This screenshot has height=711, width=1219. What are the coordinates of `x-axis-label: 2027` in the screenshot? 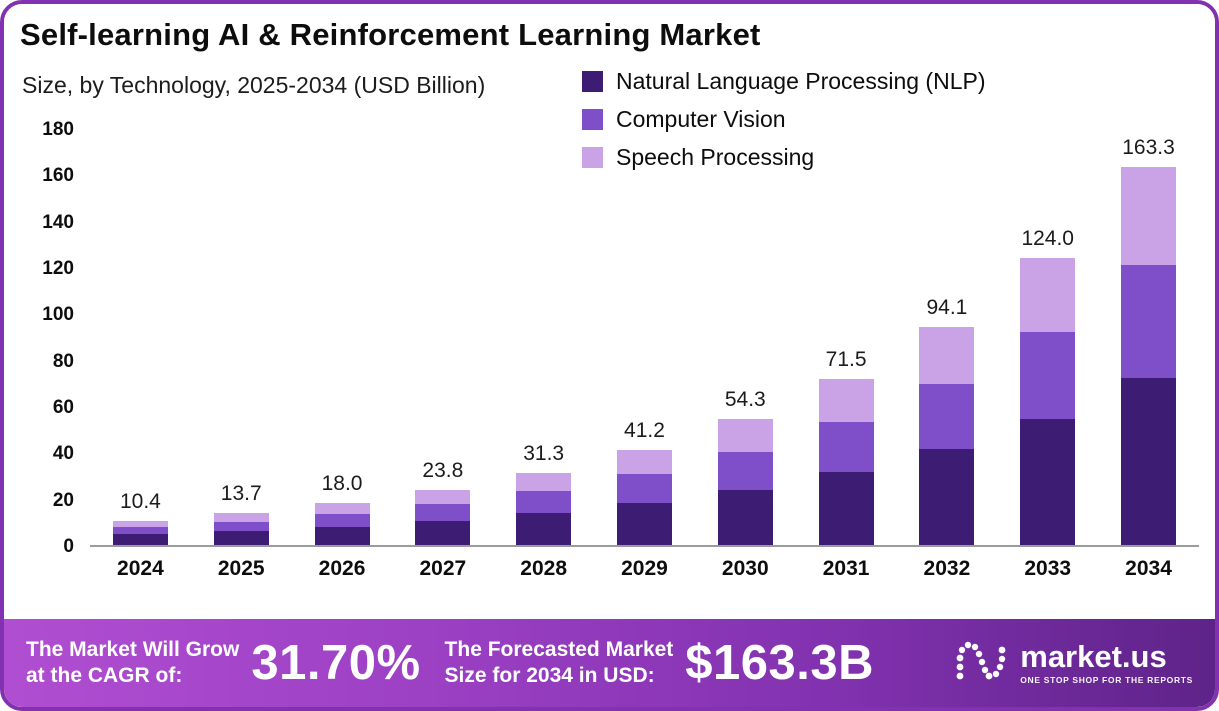 It's located at (443, 568).